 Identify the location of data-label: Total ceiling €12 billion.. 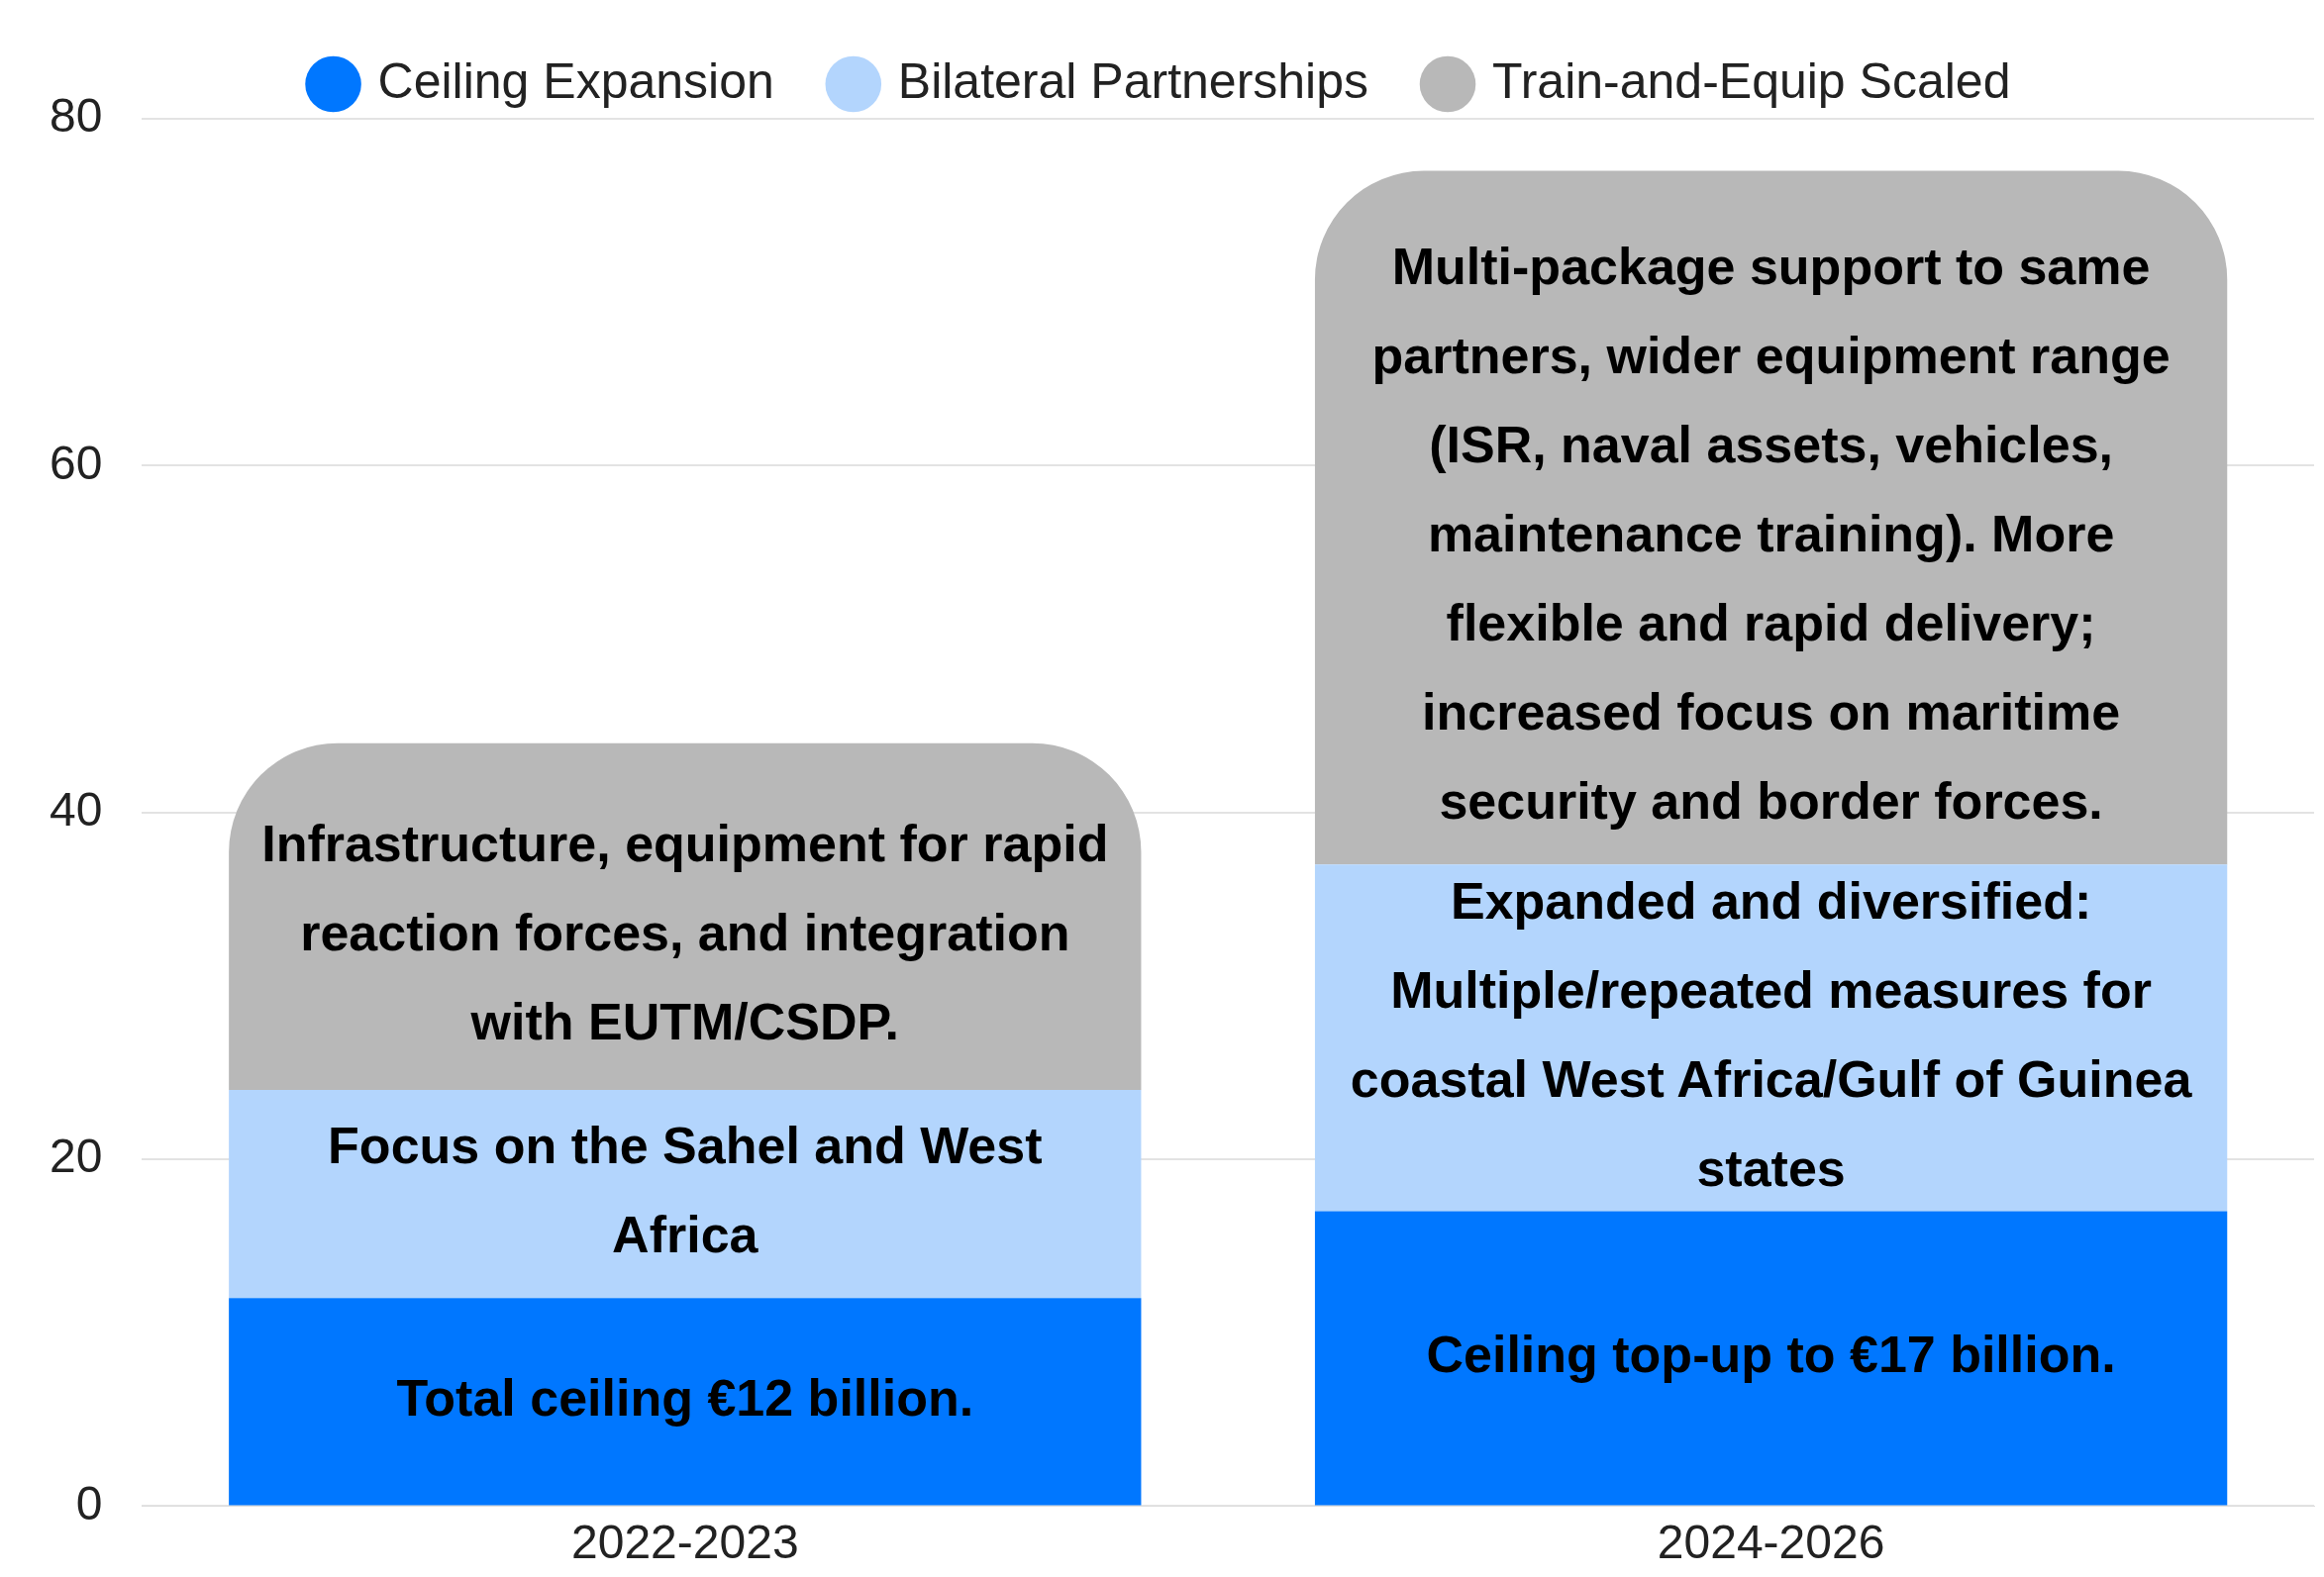
(685, 1398).